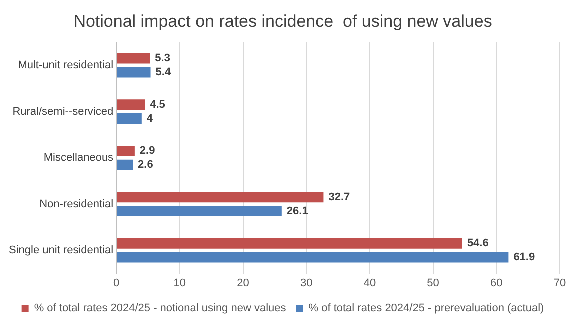 The image size is (584, 328). Describe the element at coordinates (243, 283) in the screenshot. I see `x-tick-label: 20` at that location.